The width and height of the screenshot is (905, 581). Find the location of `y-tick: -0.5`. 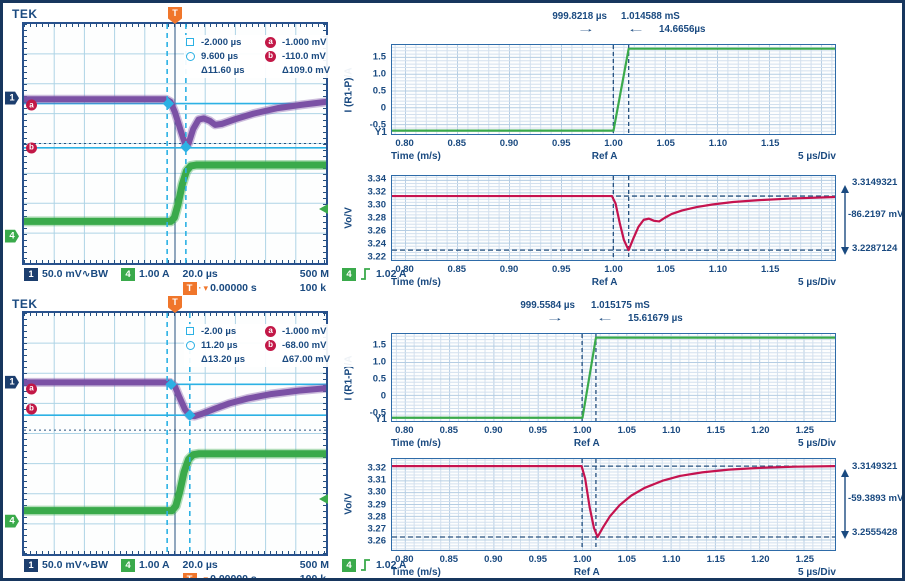

y-tick: -0.5 is located at coordinates (377, 125).